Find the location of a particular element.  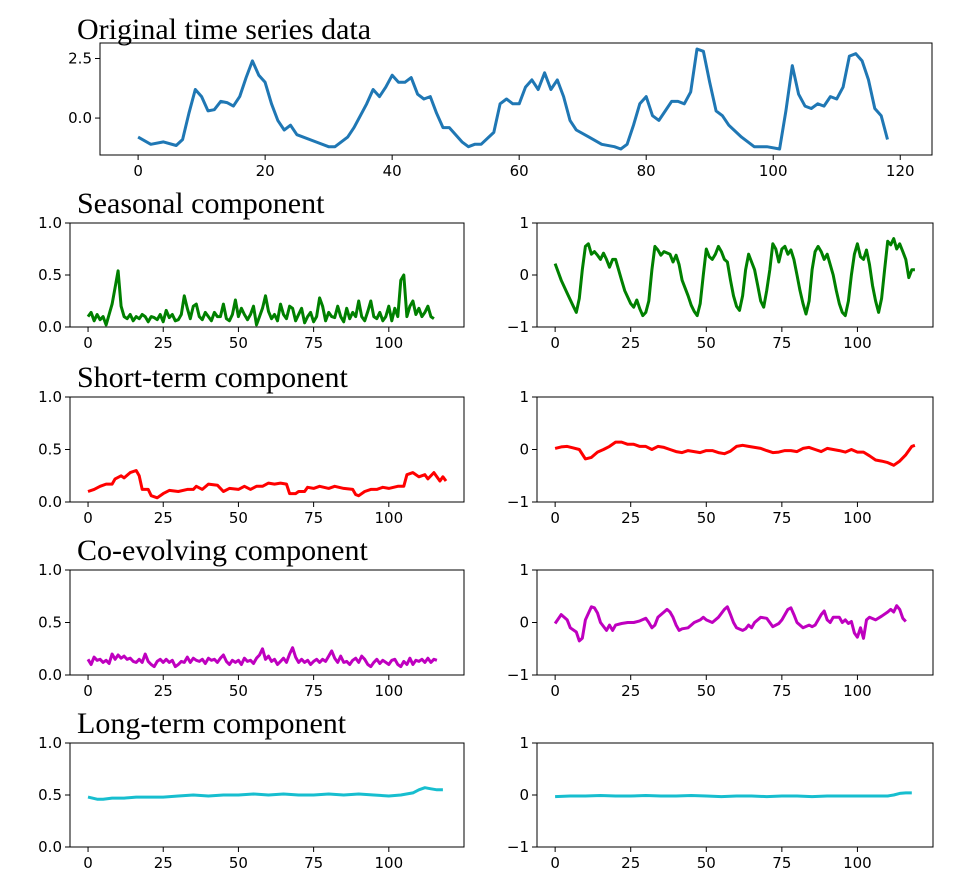

x-tick-label: 20 is located at coordinates (265, 171).